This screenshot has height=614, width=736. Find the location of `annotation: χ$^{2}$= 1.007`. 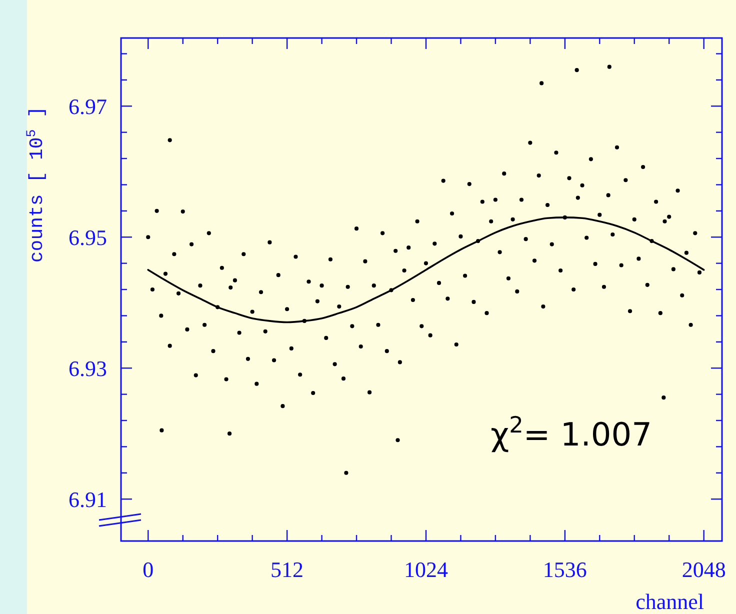

annotation: χ$^{2}$= 1.007 is located at coordinates (571, 433).